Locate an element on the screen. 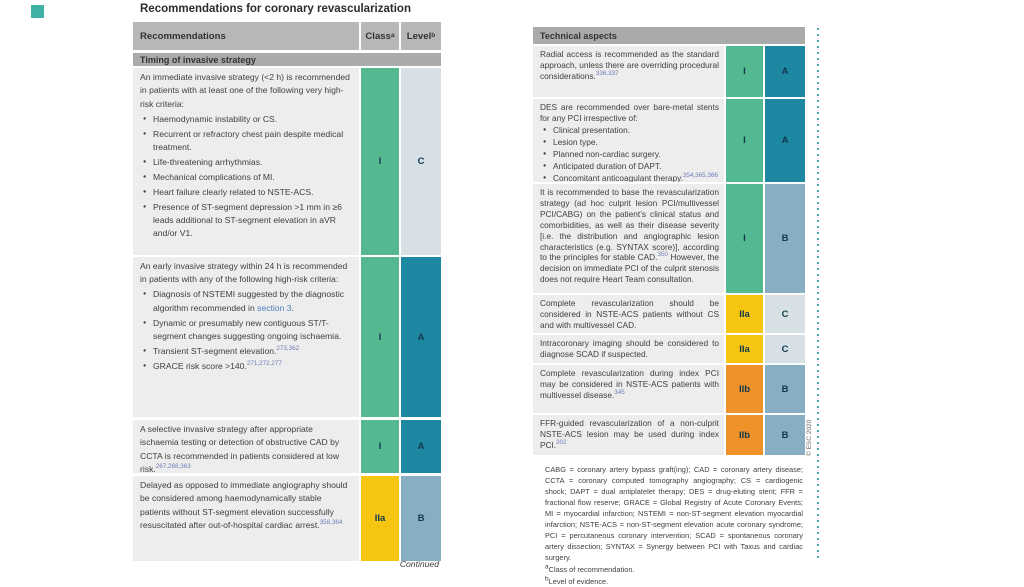  section-header-row: Timing of invasive strategy is located at coordinates (287, 59).